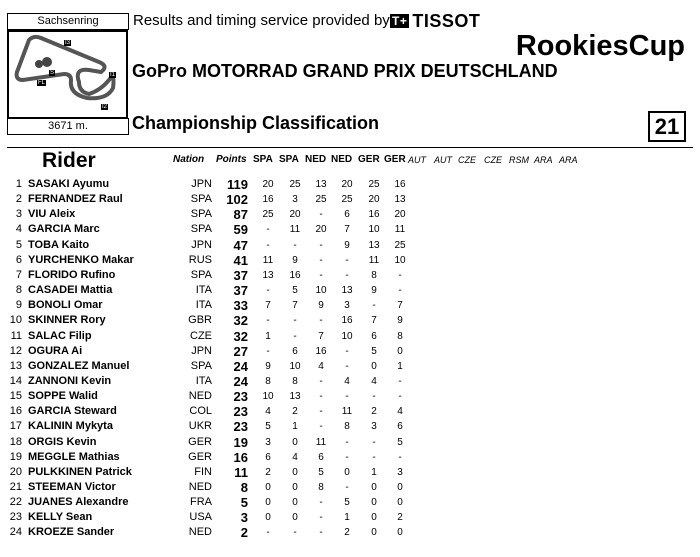  I want to click on position: 22, so click(15, 502).